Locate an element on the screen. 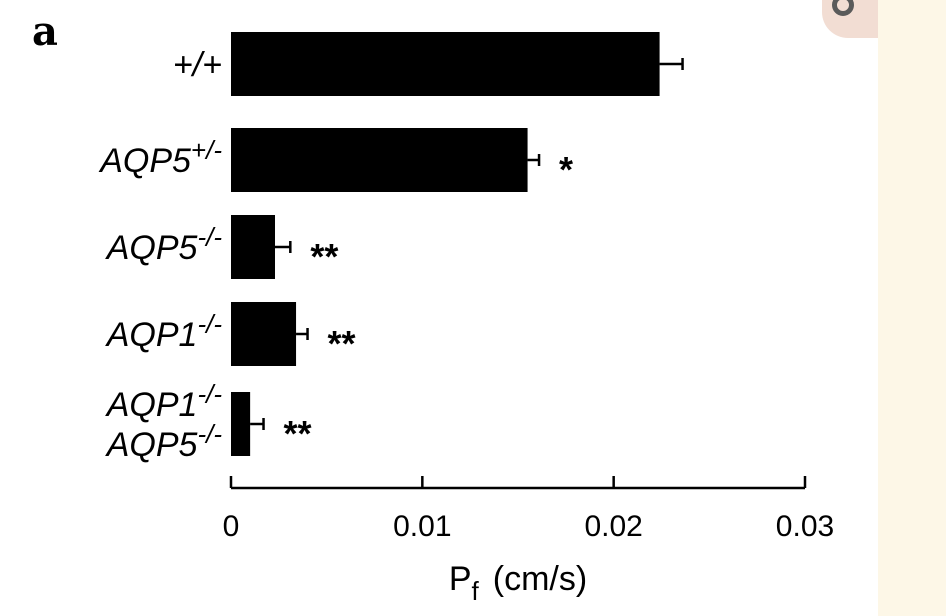 This screenshot has width=946, height=616. category-label-1: AQP5+/- is located at coordinates (160, 157).